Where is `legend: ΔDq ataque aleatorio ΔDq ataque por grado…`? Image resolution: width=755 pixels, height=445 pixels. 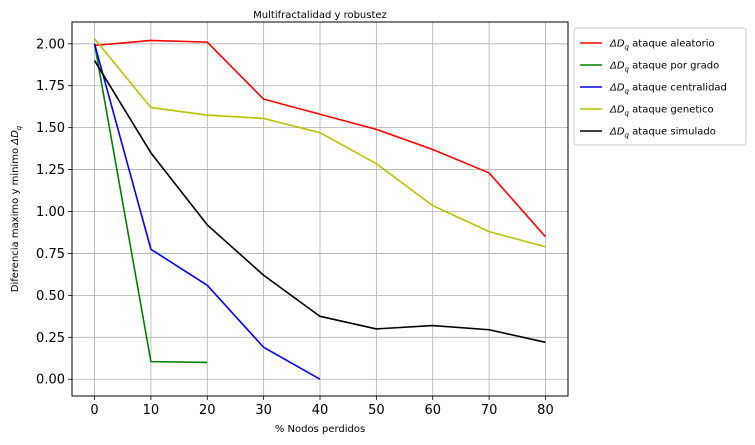 legend: ΔDq ataque aleatorio ΔDq ataque por grado… is located at coordinates (660, 86).